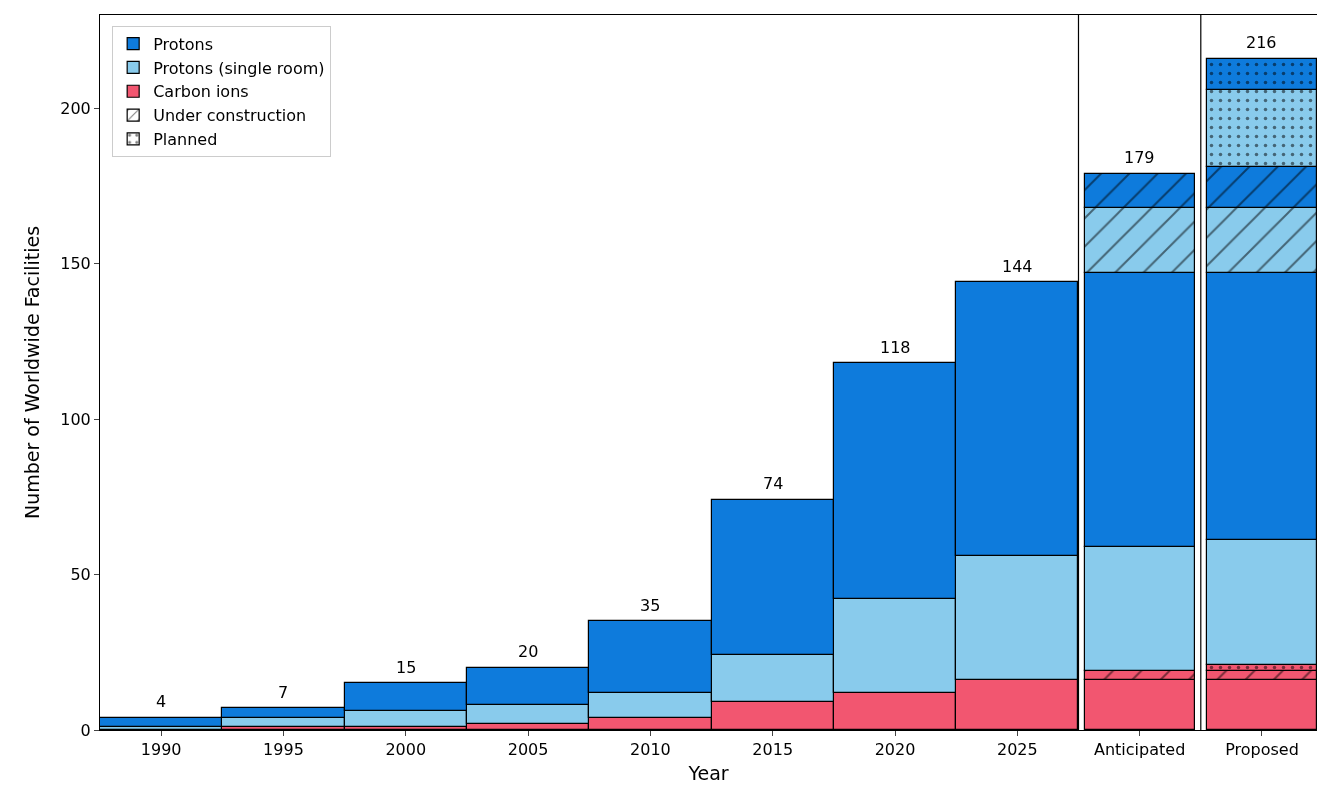 The height and width of the screenshot is (800, 1317). What do you see at coordinates (650, 605) in the screenshot?
I see `total-label: 35` at bounding box center [650, 605].